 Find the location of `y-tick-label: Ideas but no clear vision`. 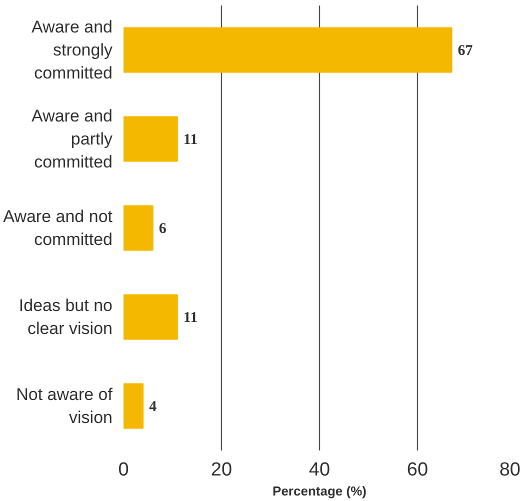

y-tick-label: Ideas but no clear vision is located at coordinates (65, 317).